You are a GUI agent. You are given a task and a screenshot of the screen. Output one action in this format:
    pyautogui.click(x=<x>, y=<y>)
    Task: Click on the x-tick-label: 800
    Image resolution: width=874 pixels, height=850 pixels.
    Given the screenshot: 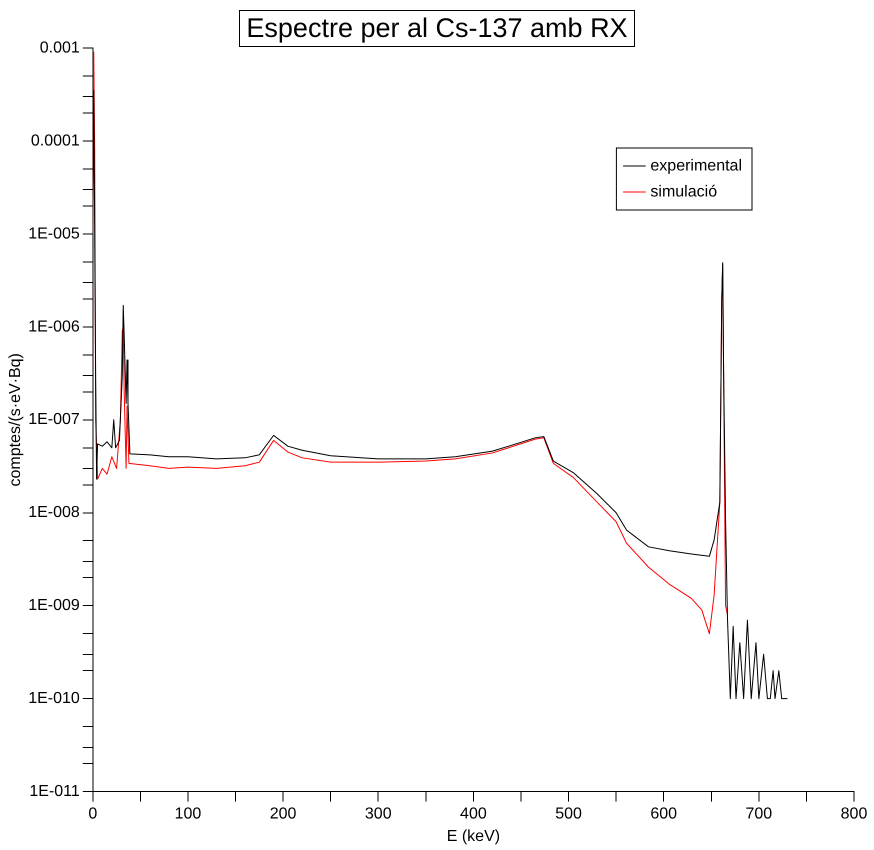 What is the action you would take?
    pyautogui.click(x=854, y=814)
    